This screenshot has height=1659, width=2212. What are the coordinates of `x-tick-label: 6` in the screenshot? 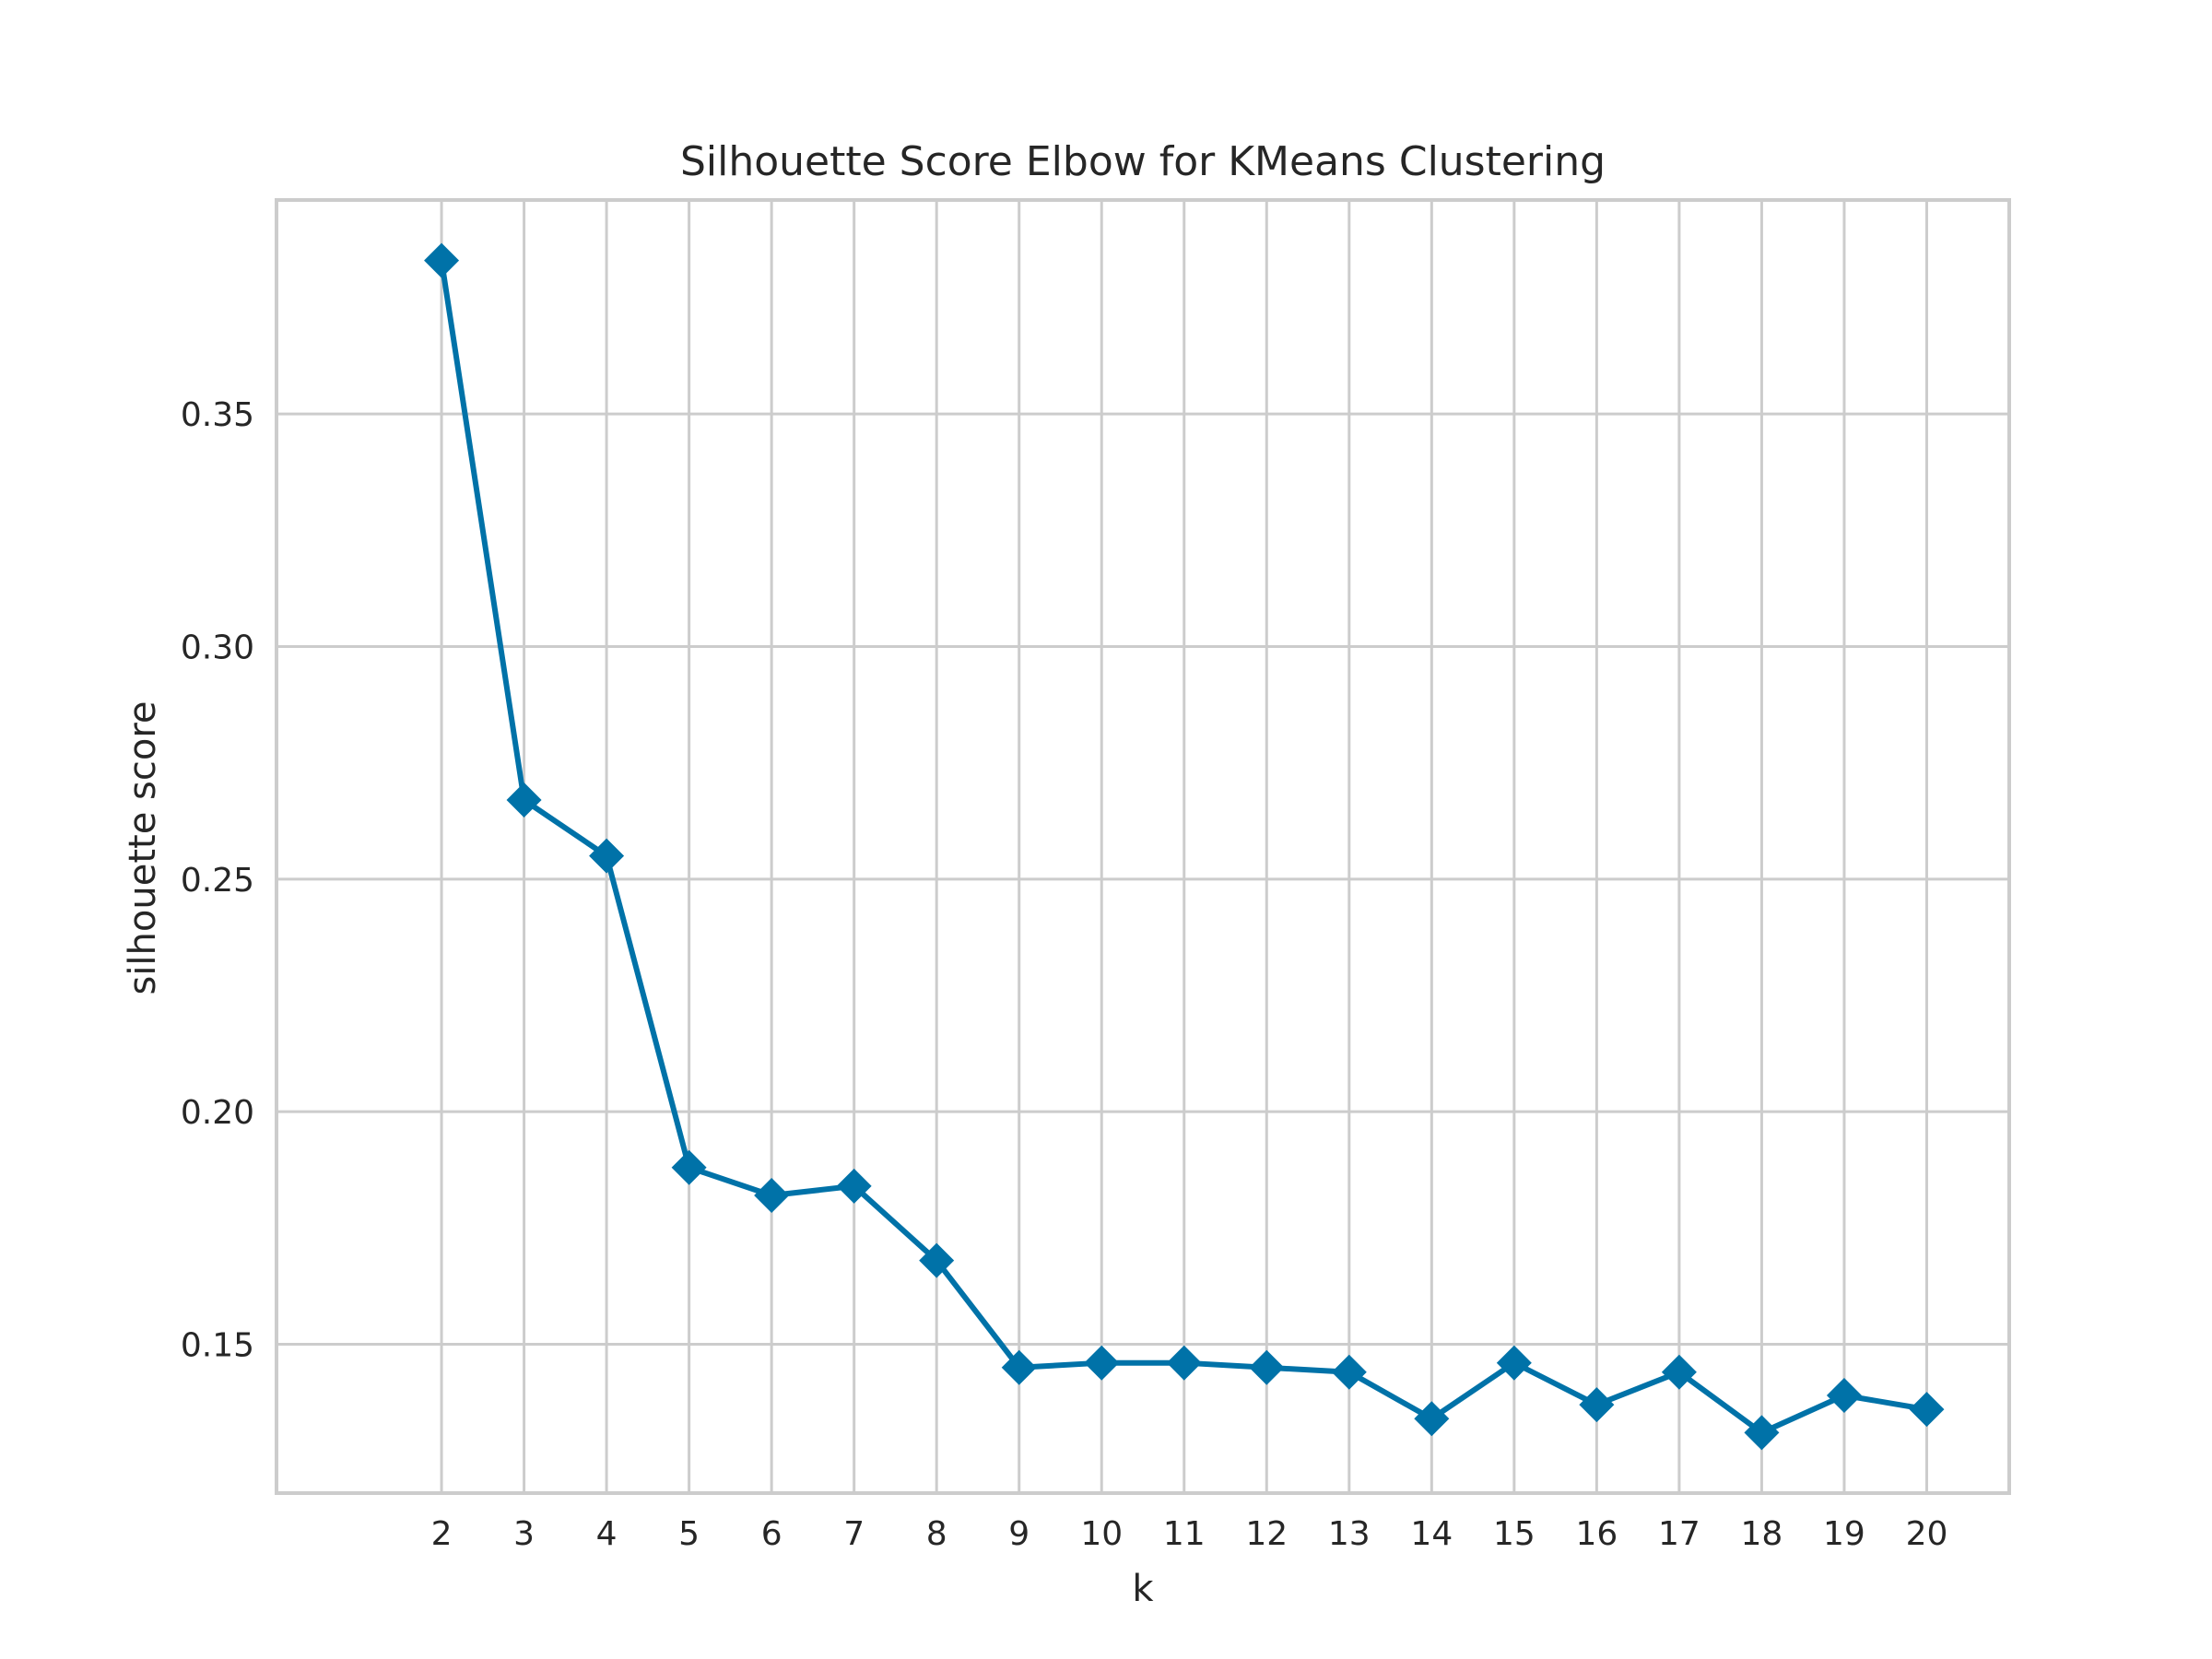 It's located at (771, 1534).